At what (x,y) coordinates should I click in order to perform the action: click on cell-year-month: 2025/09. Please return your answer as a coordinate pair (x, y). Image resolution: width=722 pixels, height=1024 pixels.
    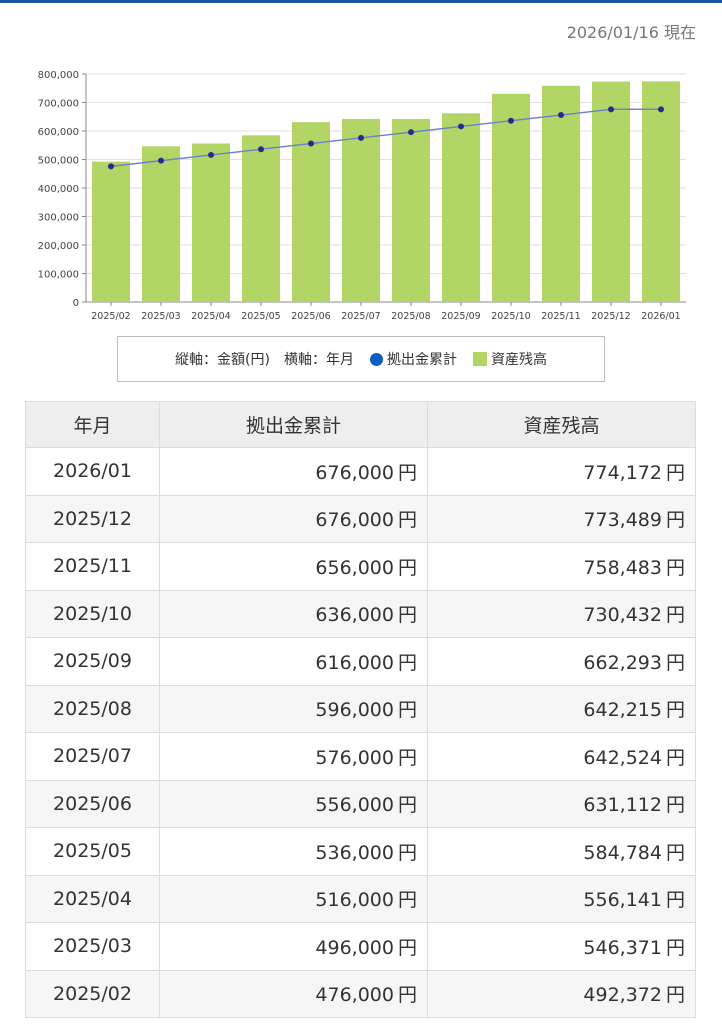
    Looking at the image, I should click on (92, 661).